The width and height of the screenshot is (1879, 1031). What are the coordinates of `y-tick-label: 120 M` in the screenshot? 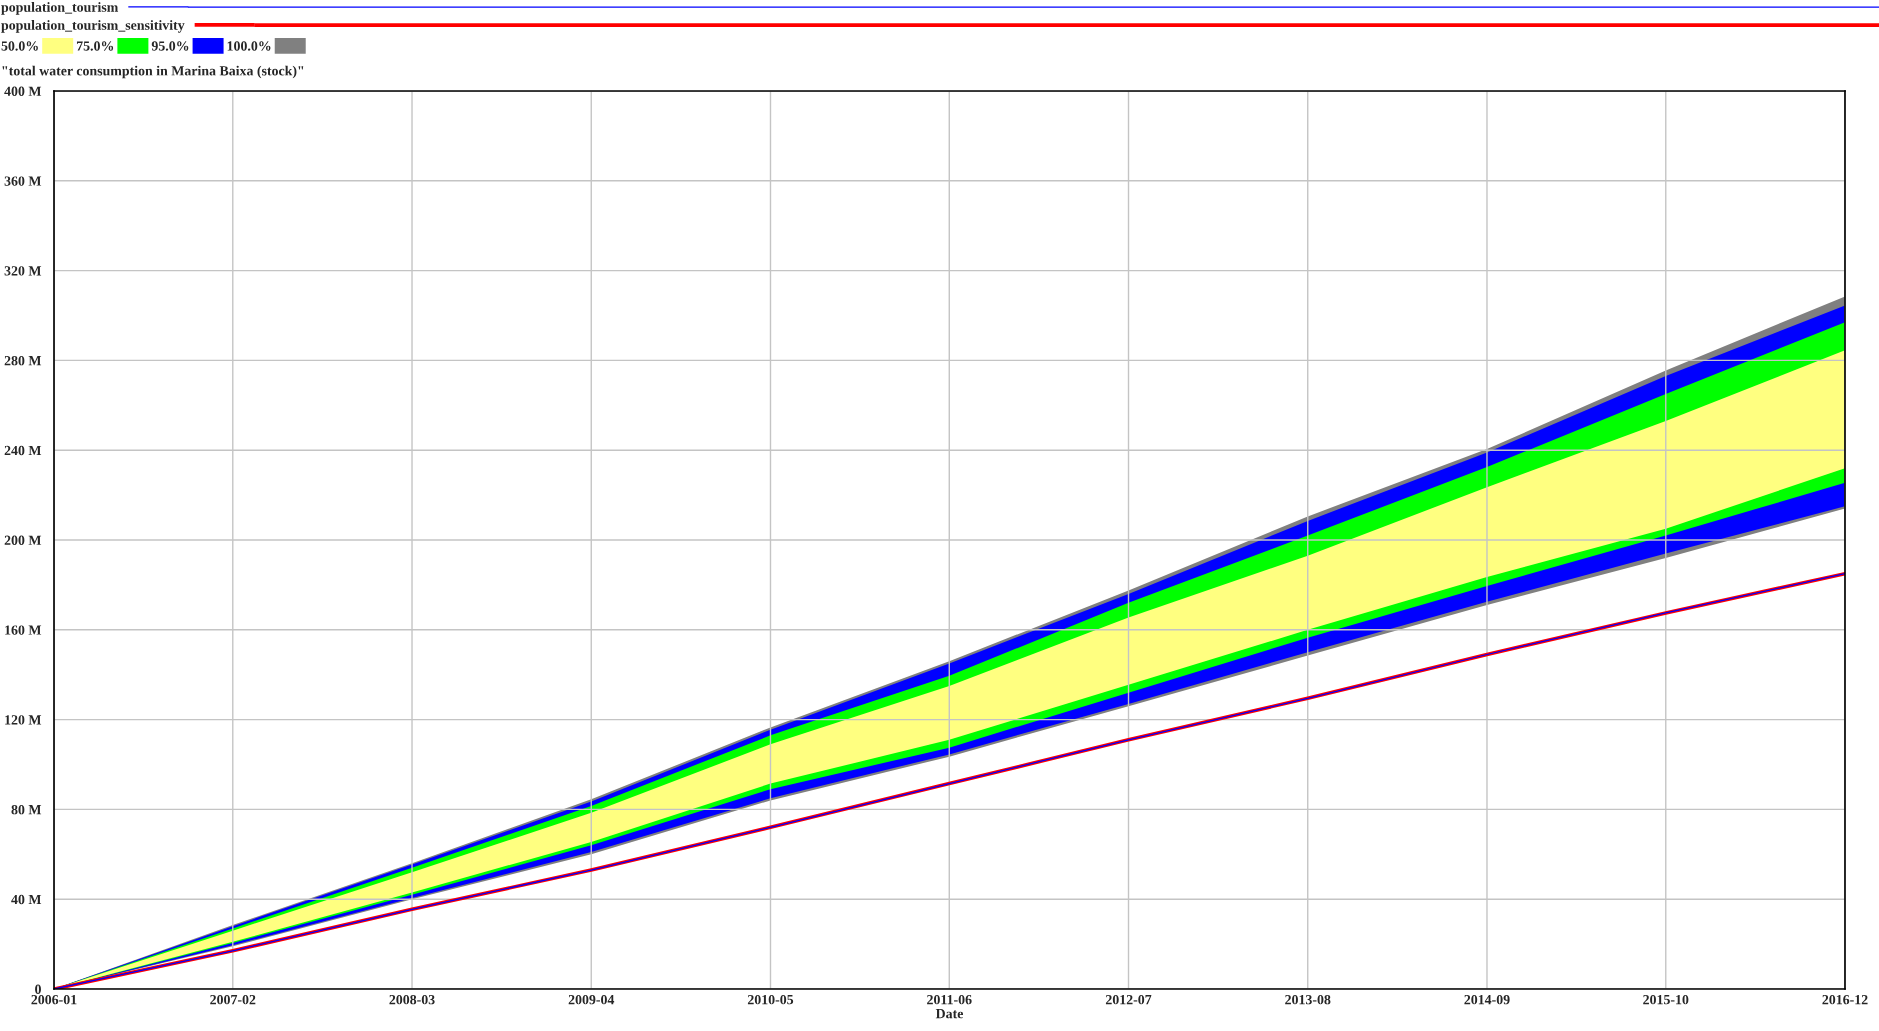 It's located at (23, 720).